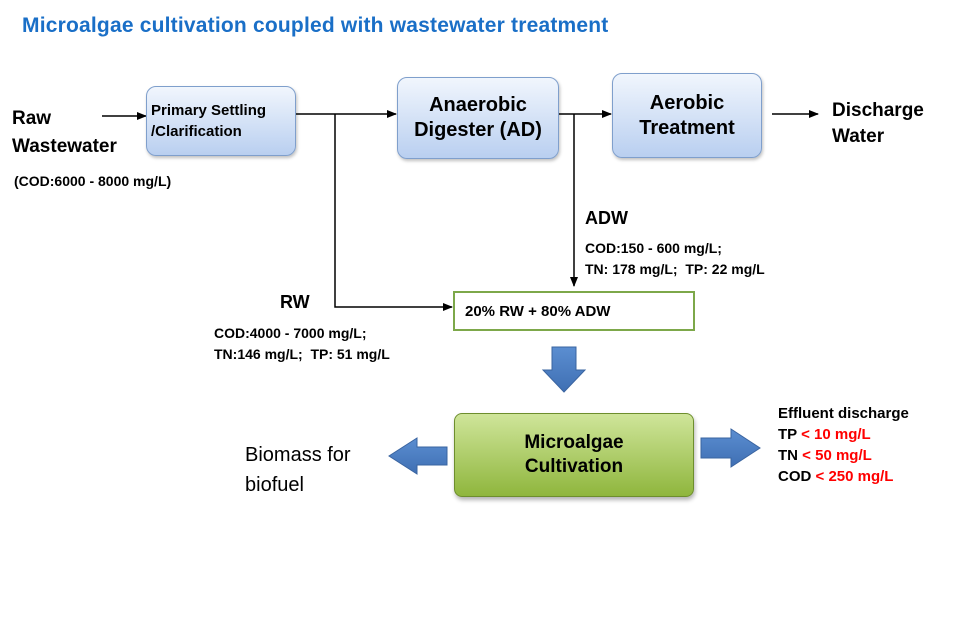 This screenshot has height=626, width=957. I want to click on raw-wastewater-label: Raw Wastewater, so click(64, 133).